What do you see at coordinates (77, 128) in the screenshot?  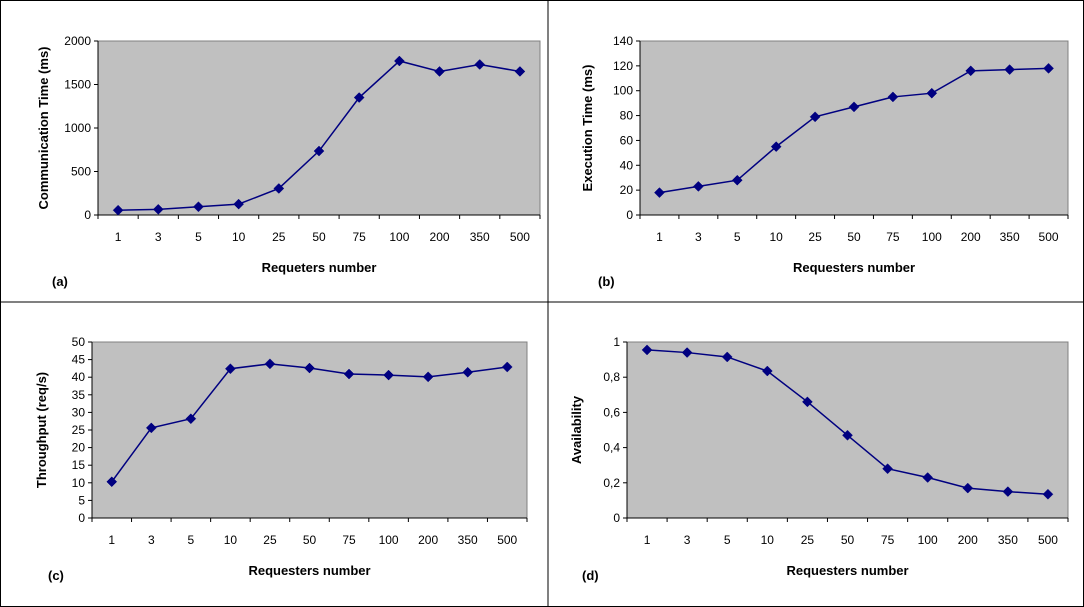 I see `y-tick-label: 1000` at bounding box center [77, 128].